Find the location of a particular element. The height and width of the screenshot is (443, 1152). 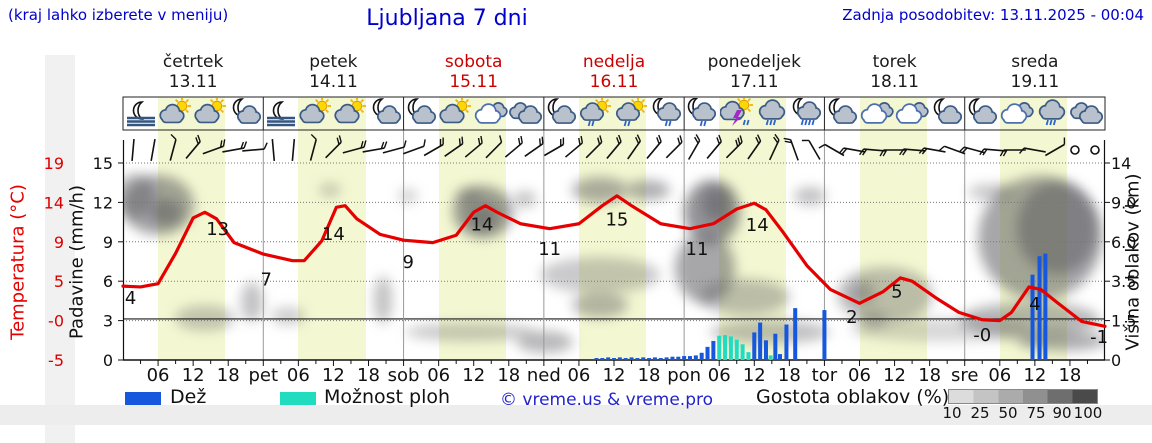

day-header-name: ponedeljek is located at coordinates (754, 62).